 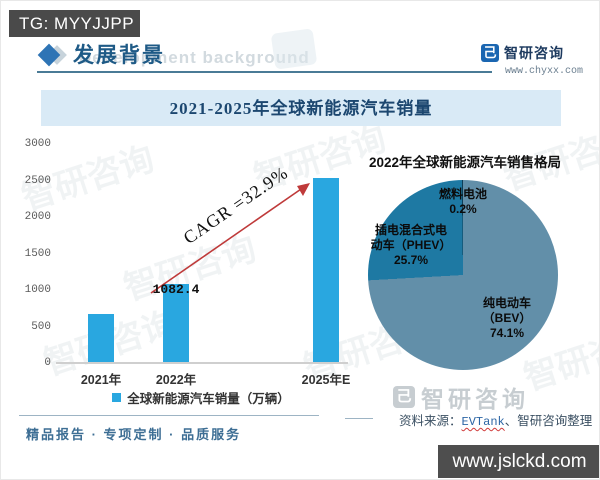 What do you see at coordinates (37, 217) in the screenshot?
I see `y-axis-tick-label: 2000` at bounding box center [37, 217].